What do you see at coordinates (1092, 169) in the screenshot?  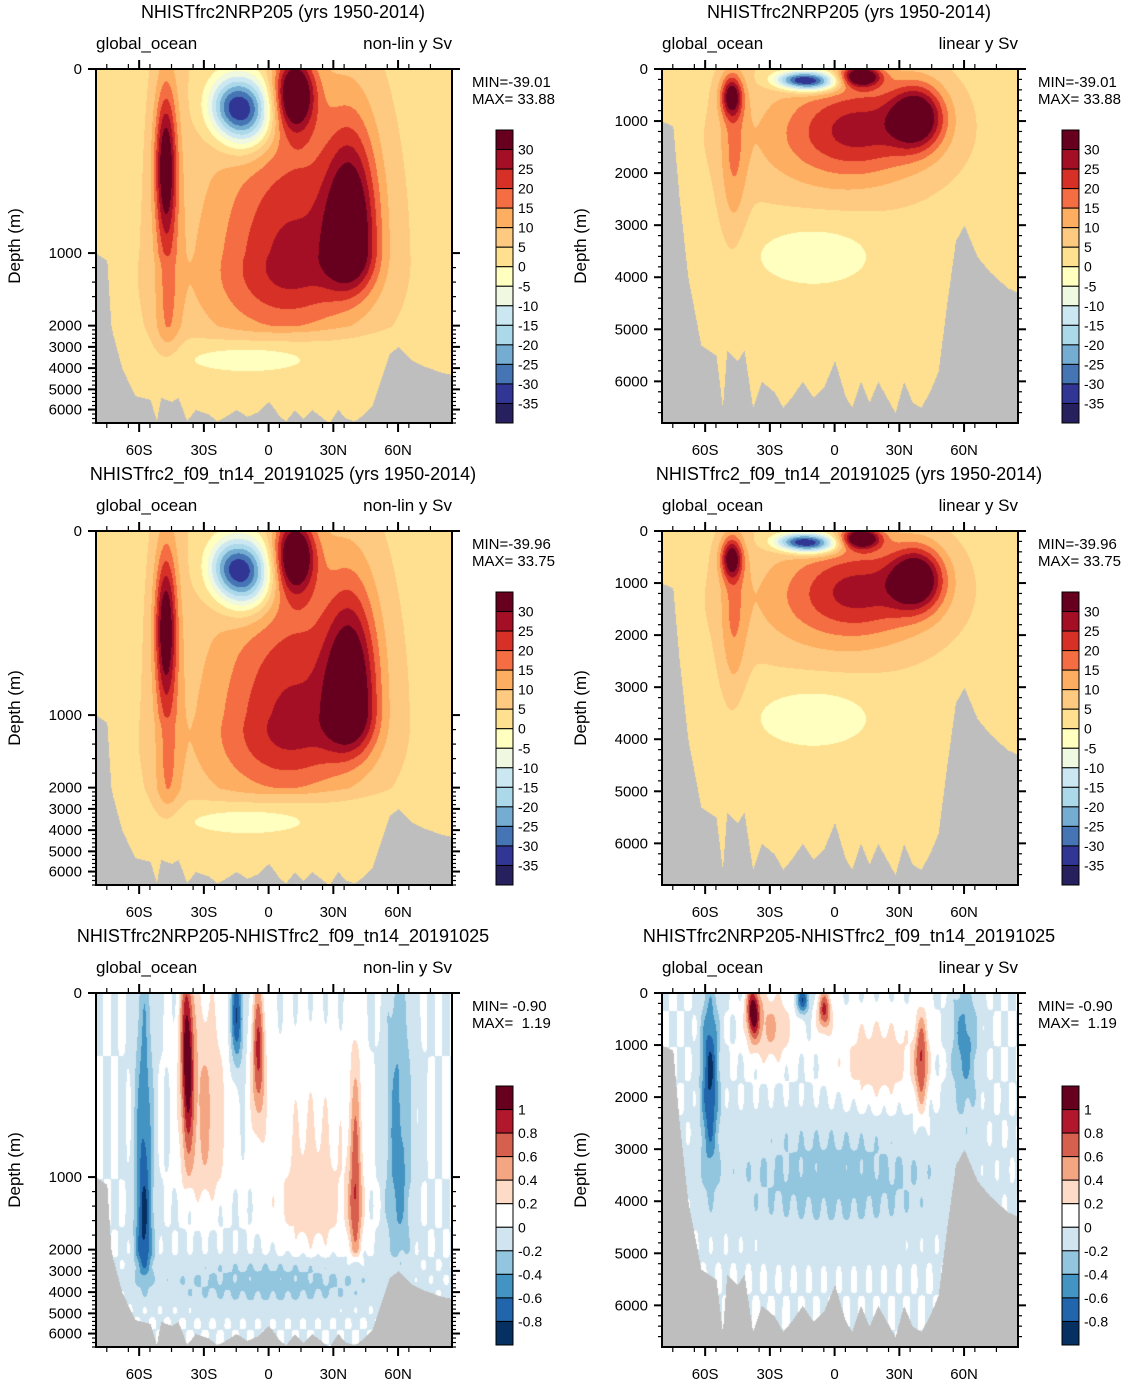 I see `colorbar-label: 25` at bounding box center [1092, 169].